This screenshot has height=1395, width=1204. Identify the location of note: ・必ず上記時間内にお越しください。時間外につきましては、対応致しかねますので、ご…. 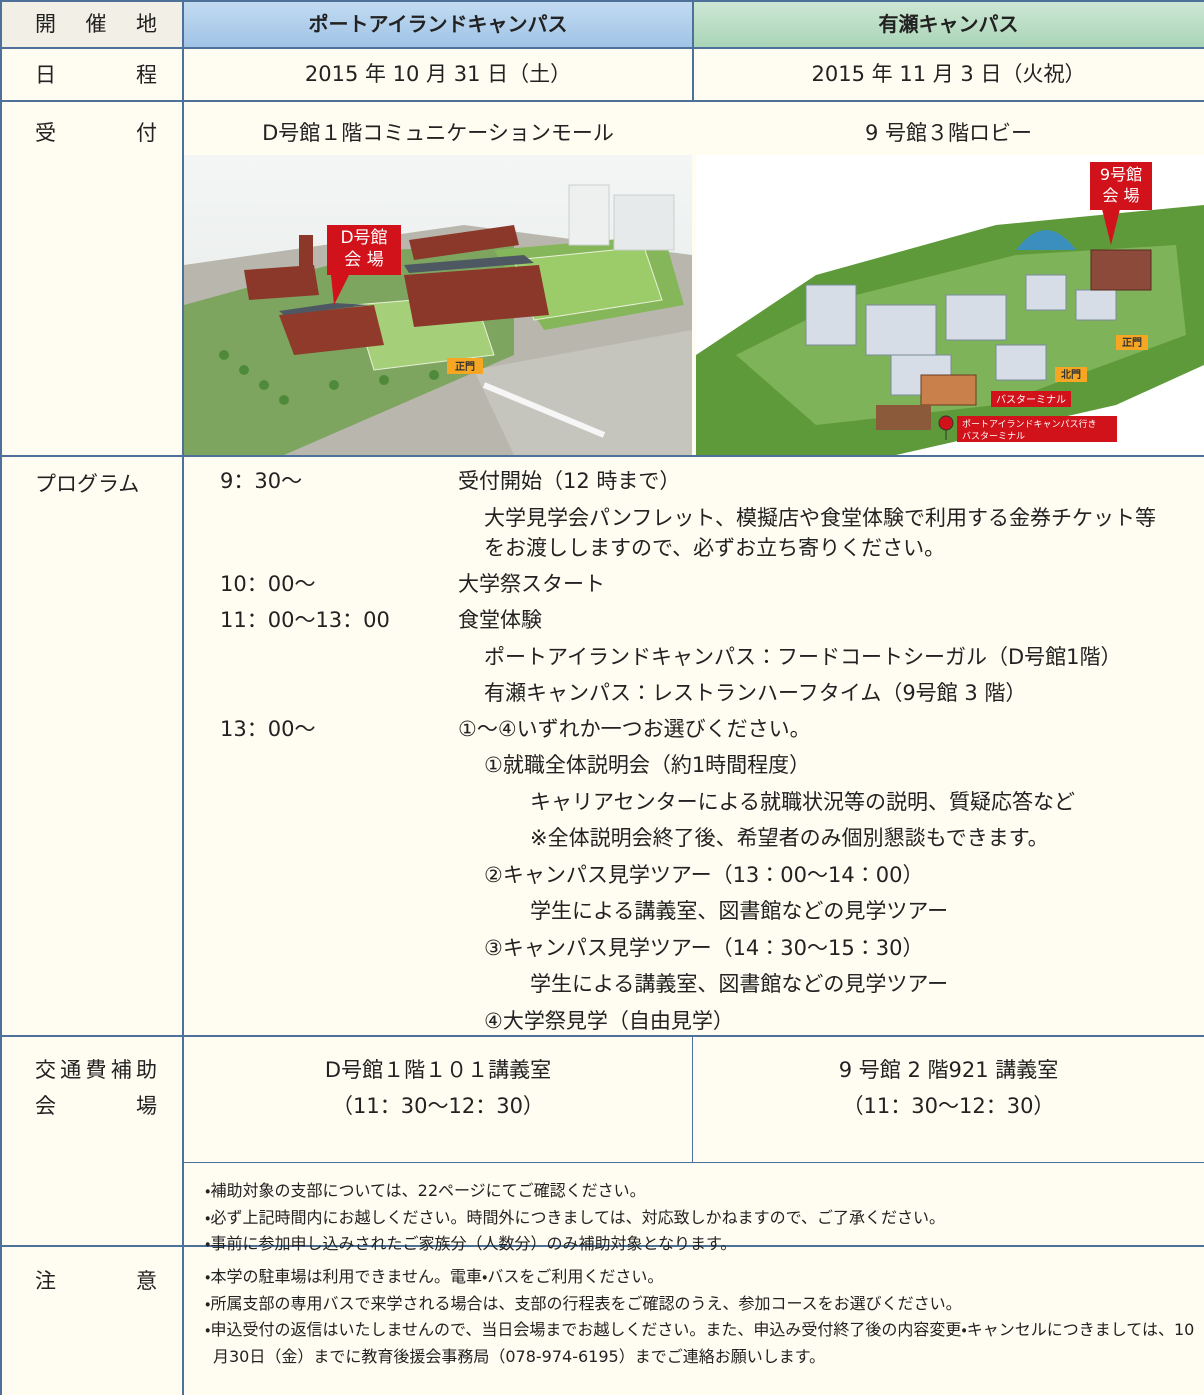
(575, 1217).